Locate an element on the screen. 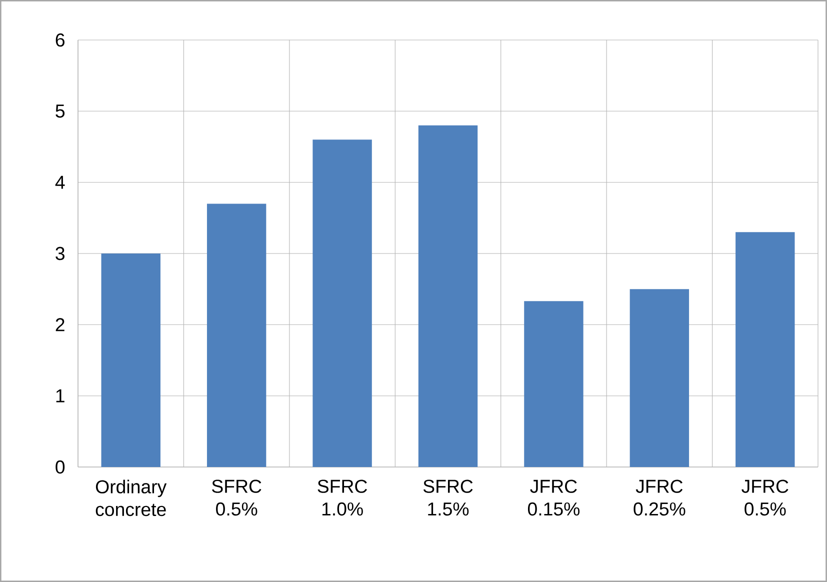 The height and width of the screenshot is (582, 827). y-tick-label: 2 is located at coordinates (60, 325).